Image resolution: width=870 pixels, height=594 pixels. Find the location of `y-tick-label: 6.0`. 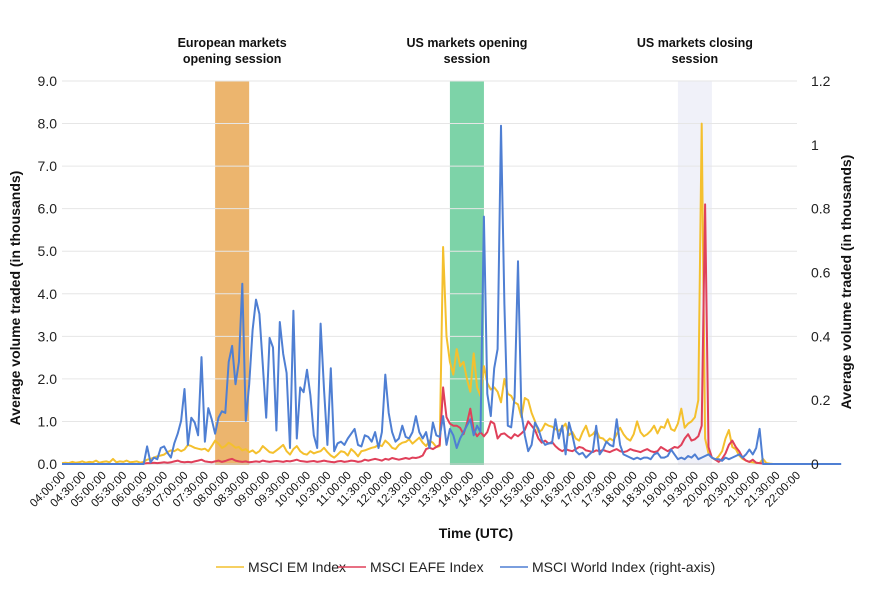

y-tick-label: 6.0 is located at coordinates (48, 209).